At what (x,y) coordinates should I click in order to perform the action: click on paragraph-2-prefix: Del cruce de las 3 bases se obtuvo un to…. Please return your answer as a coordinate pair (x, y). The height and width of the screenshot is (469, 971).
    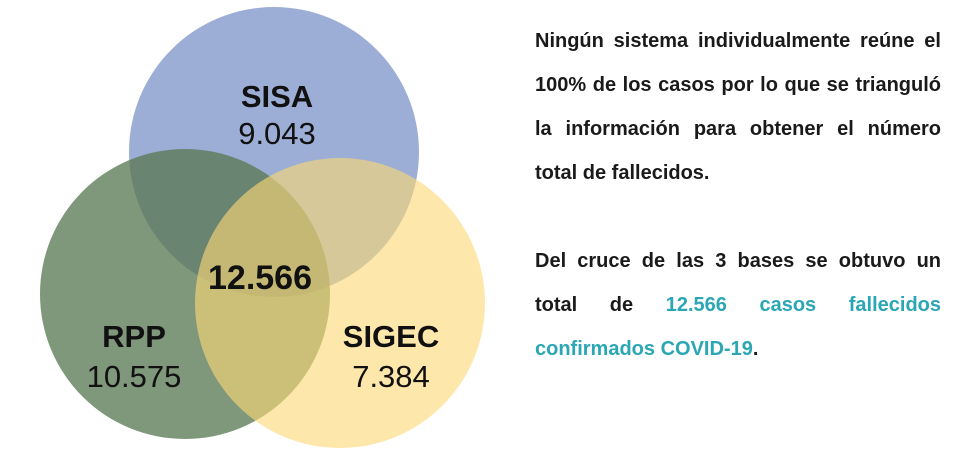
    Looking at the image, I should click on (738, 283).